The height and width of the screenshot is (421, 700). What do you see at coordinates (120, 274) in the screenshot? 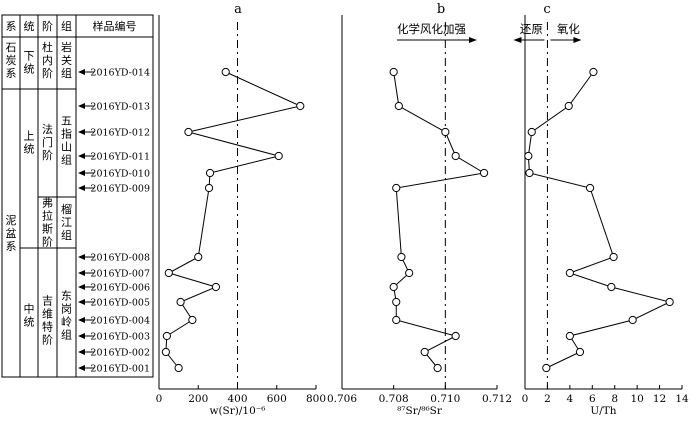
I see `sample-label: 2016YD-007` at bounding box center [120, 274].